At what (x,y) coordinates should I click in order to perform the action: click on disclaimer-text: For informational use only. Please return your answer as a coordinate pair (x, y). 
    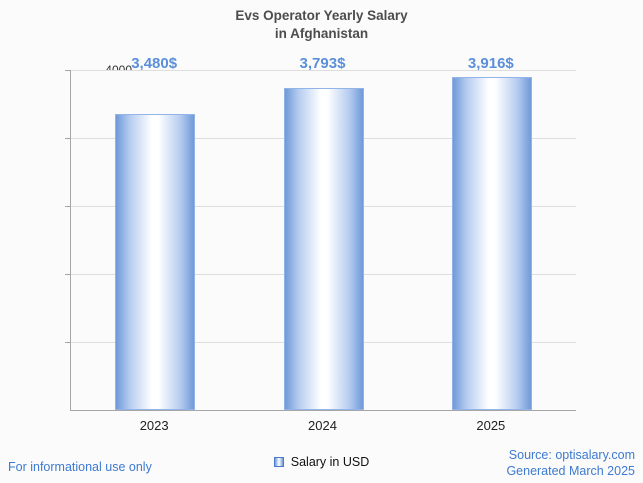
    Looking at the image, I should click on (80, 467).